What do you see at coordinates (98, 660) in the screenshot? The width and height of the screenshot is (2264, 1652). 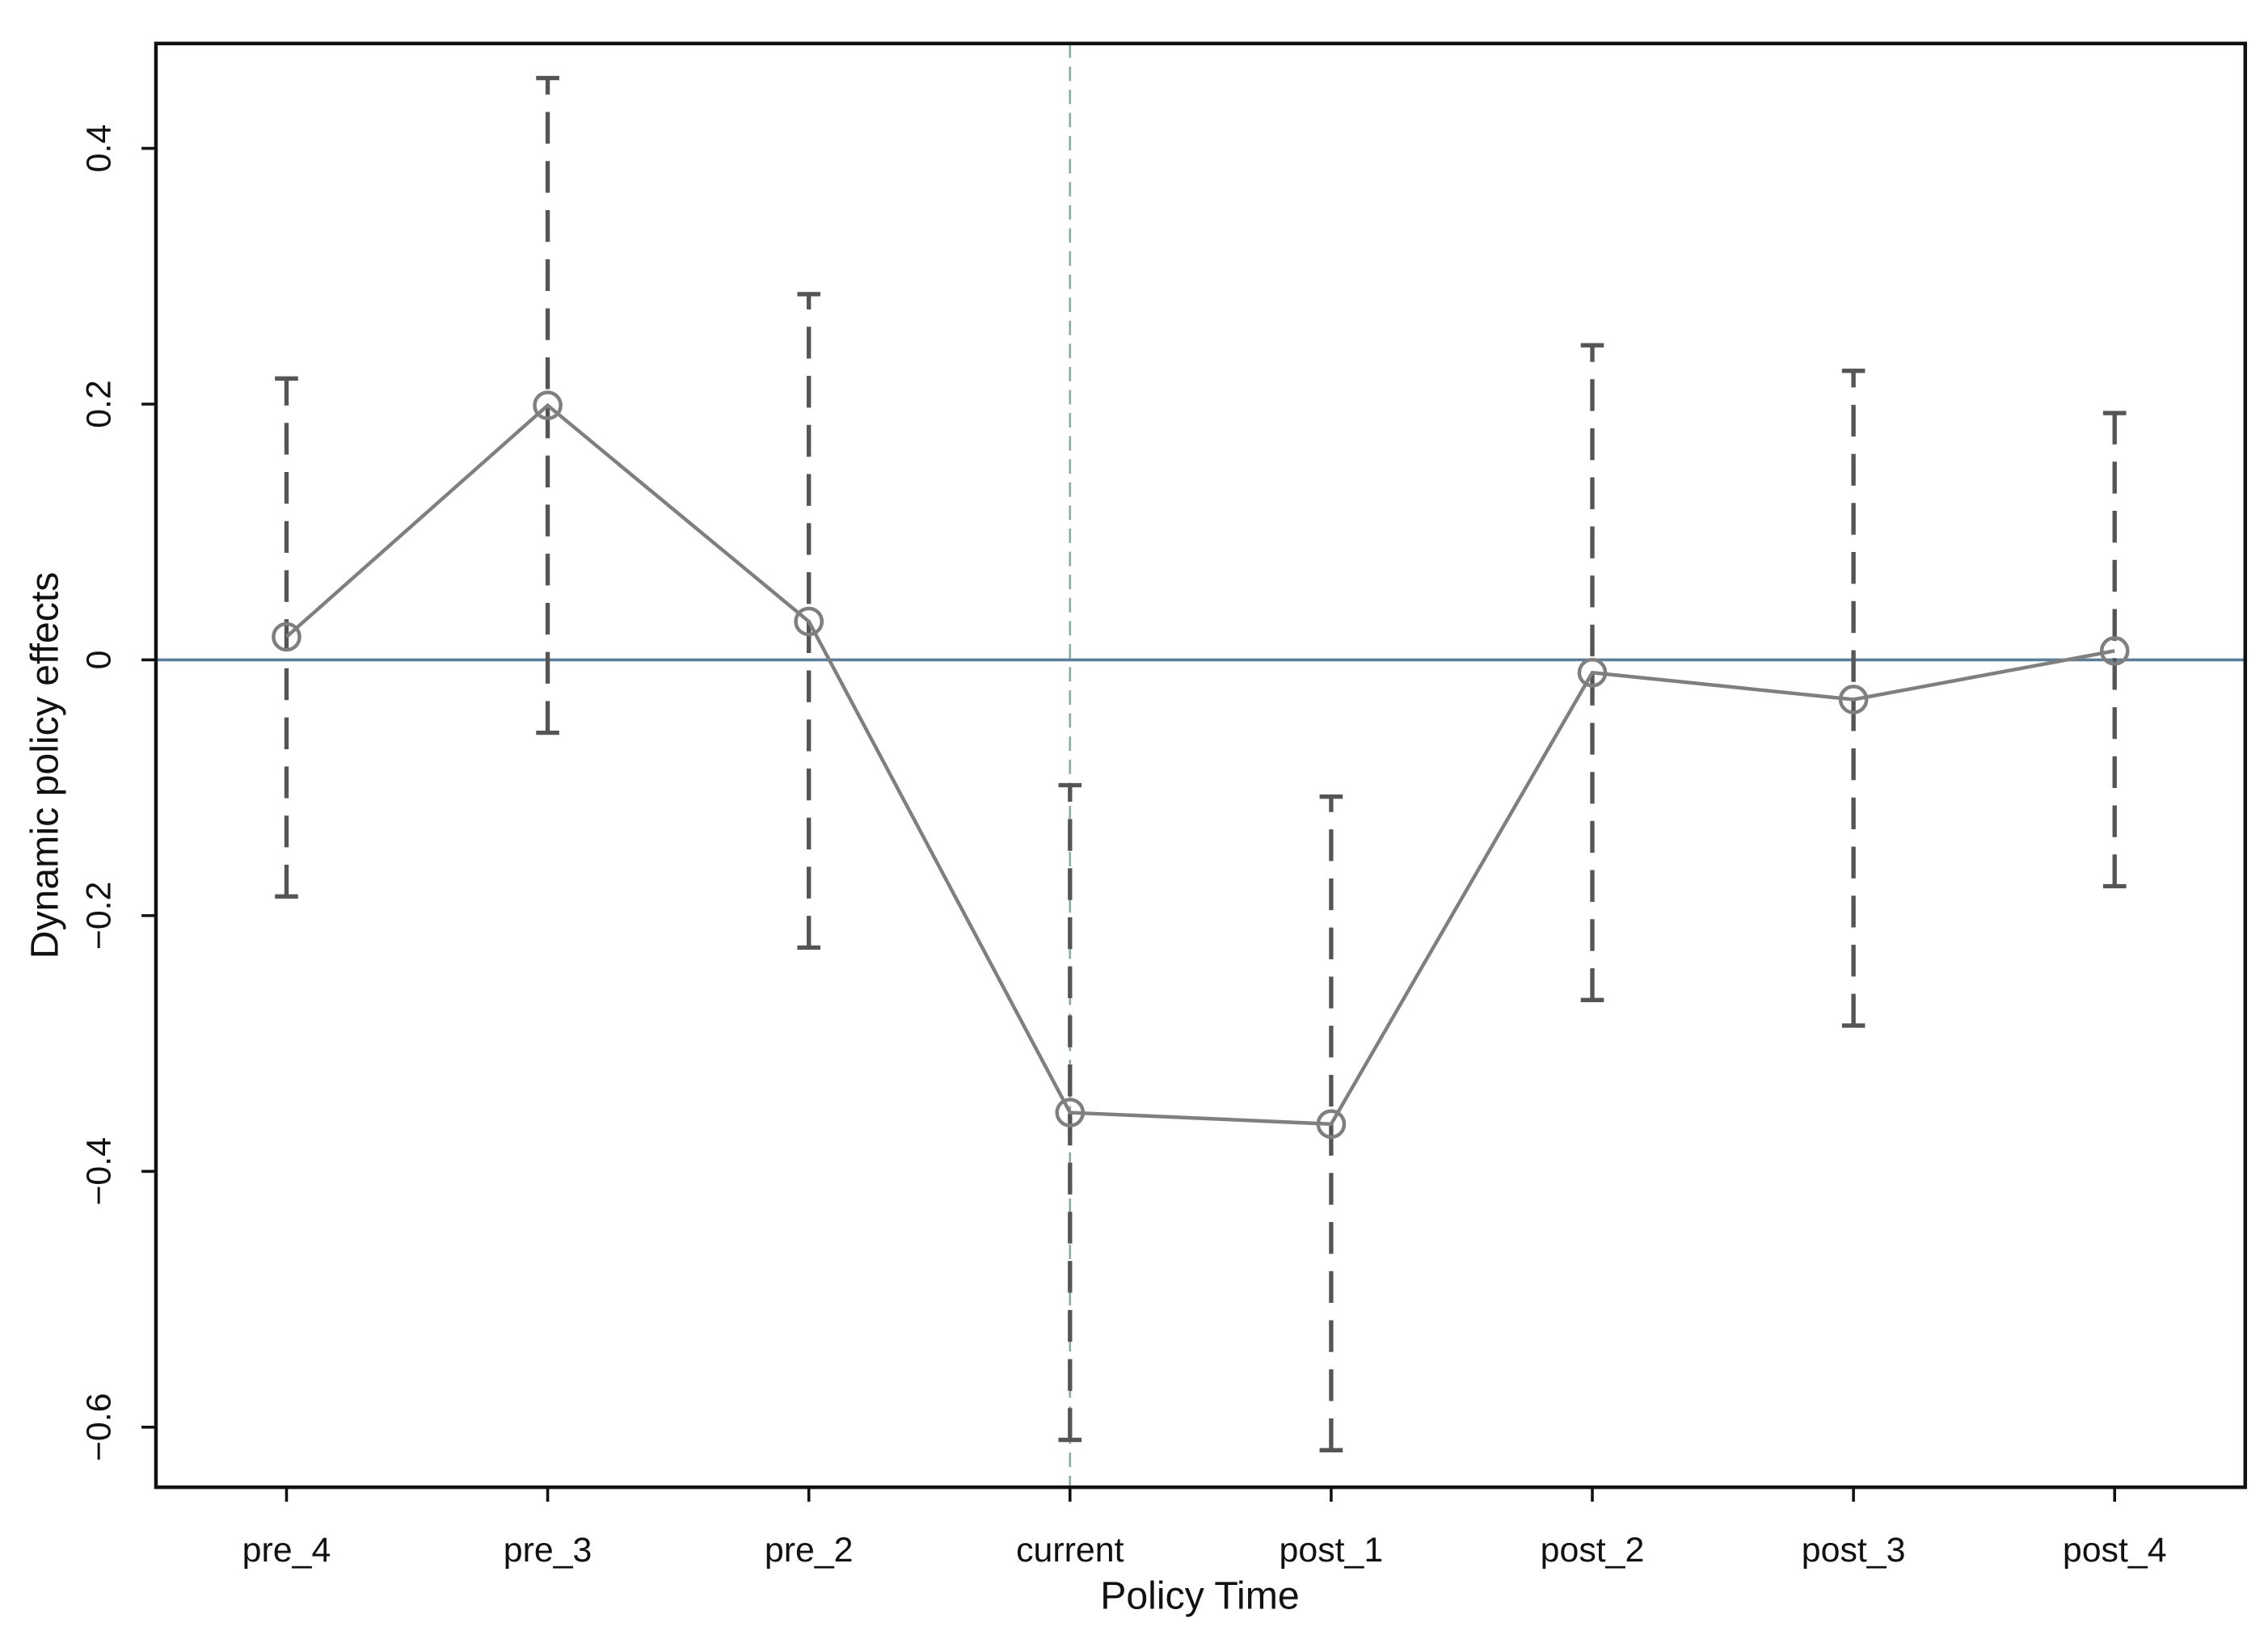 I see `y-tick-label: 0` at bounding box center [98, 660].